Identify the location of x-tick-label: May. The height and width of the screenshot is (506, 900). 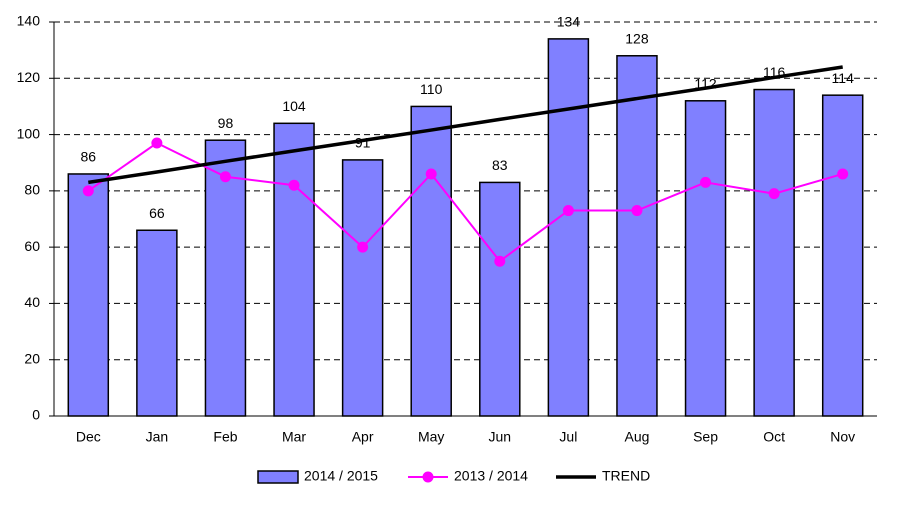
(431, 437).